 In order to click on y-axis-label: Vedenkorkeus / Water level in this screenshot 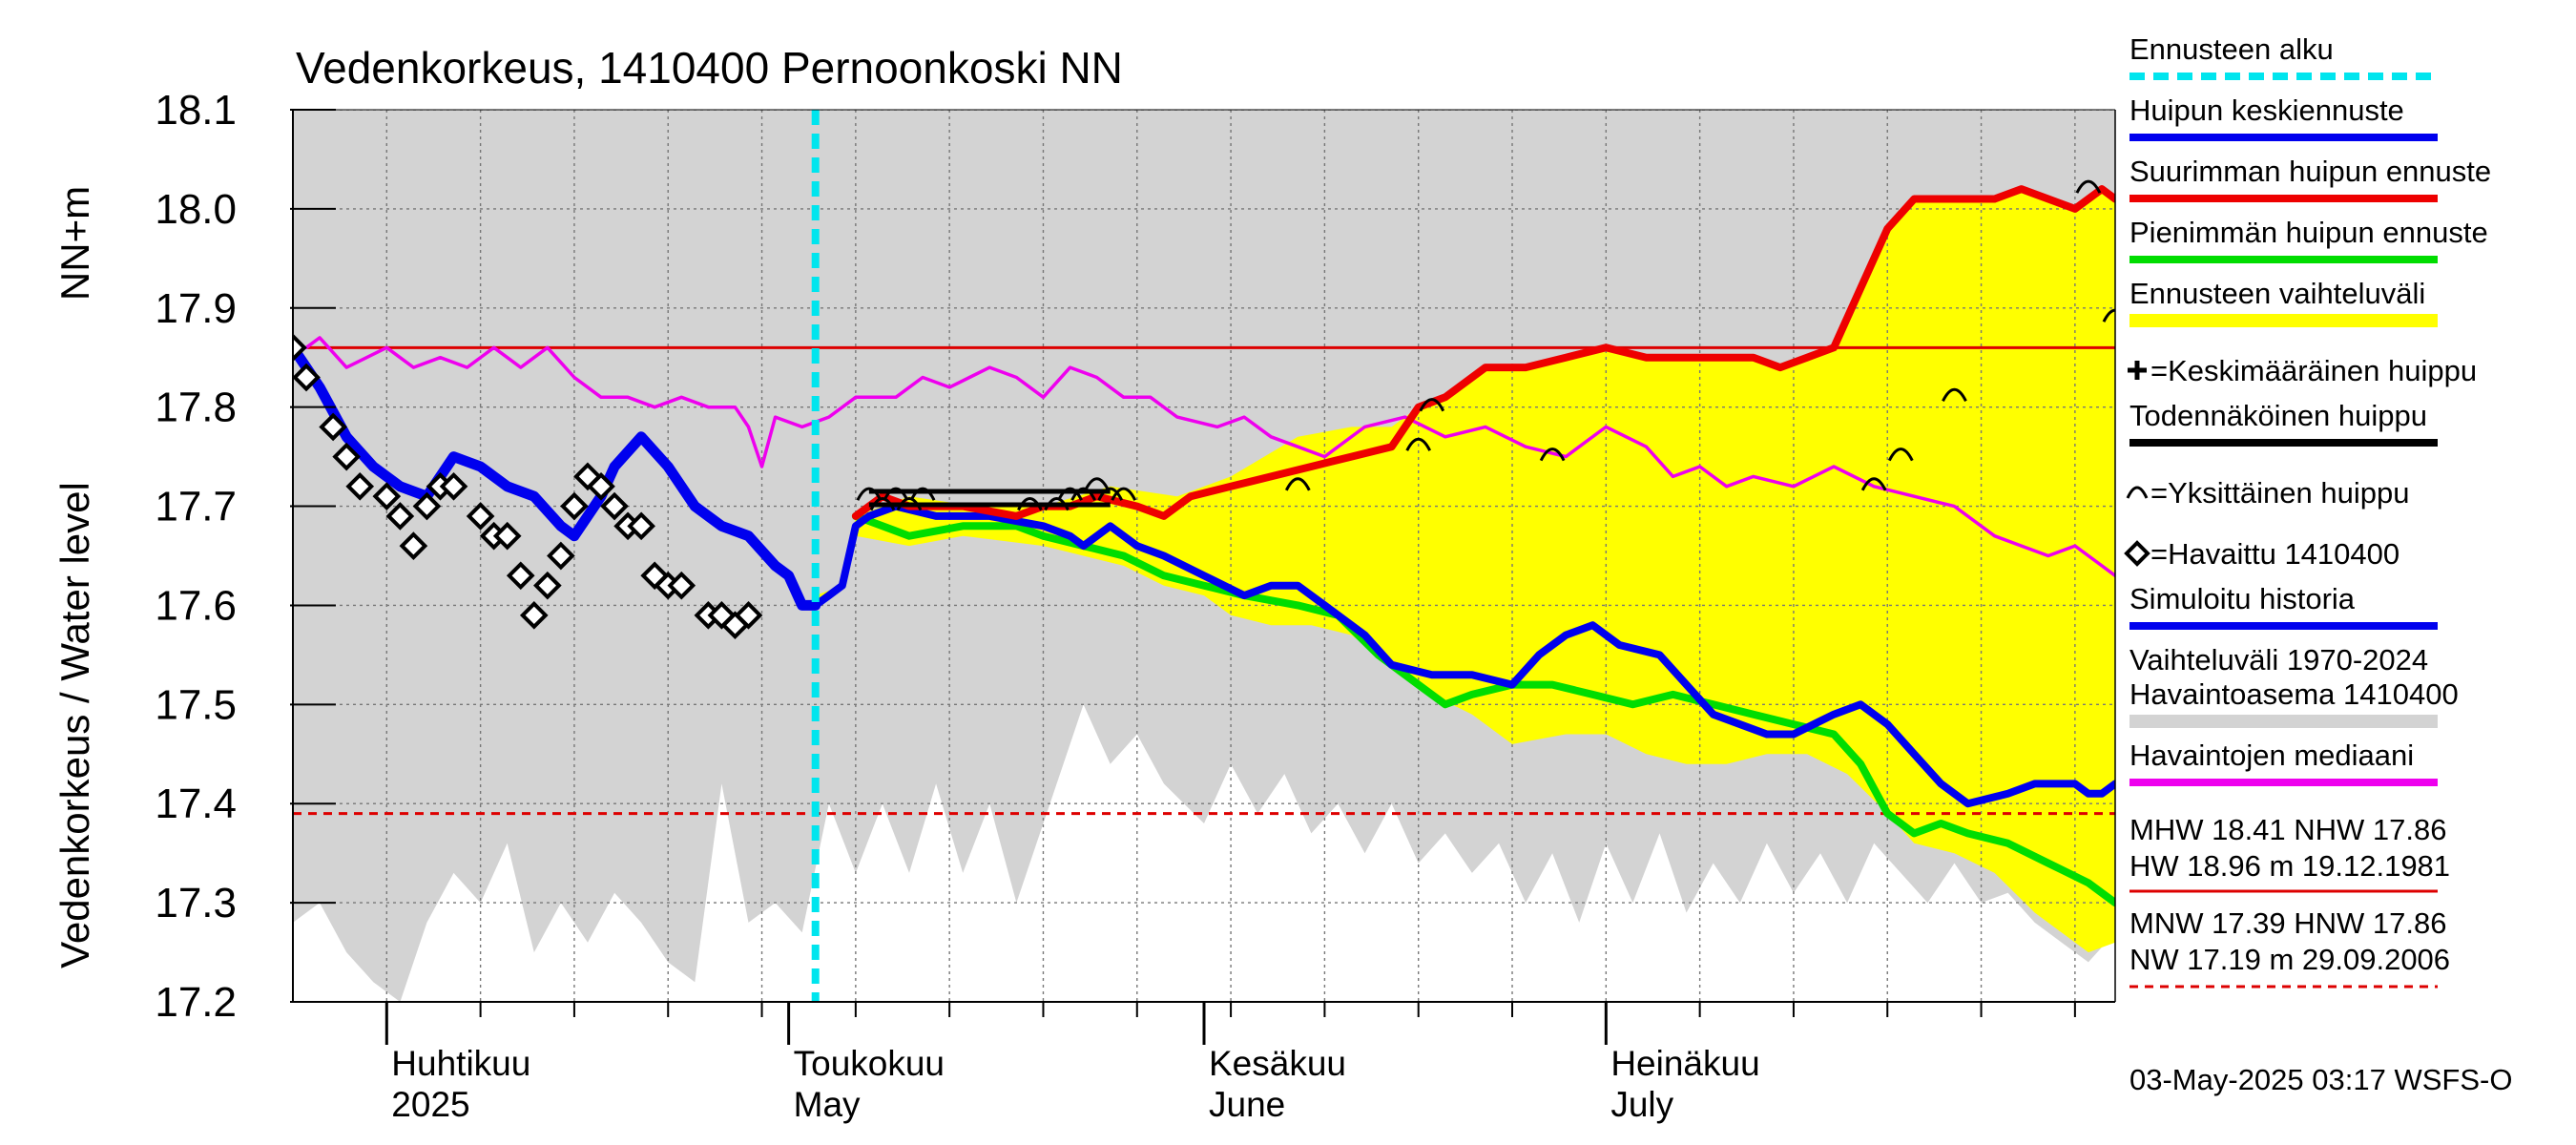, I will do `click(74, 725)`.